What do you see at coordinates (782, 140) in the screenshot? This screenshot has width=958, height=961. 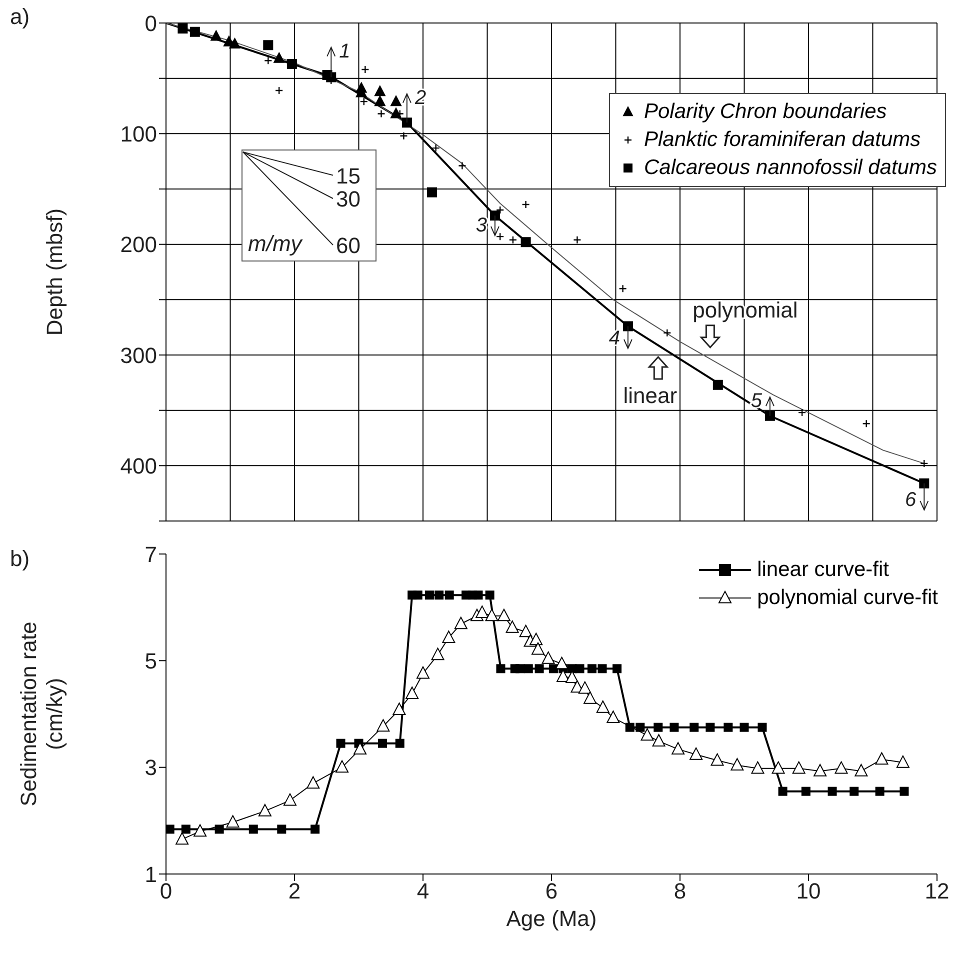 I see `legend-label: Planktic foraminiferan datums` at bounding box center [782, 140].